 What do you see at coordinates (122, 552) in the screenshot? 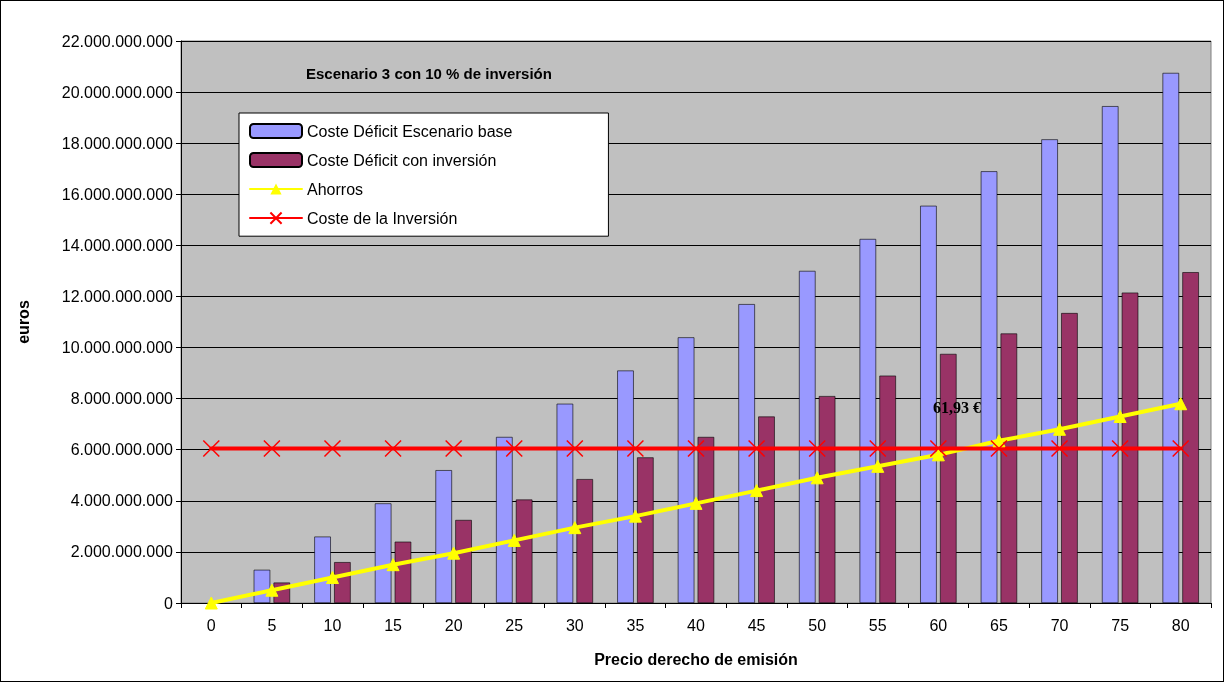
I see `y-tick-label: 2.000.000.000` at bounding box center [122, 552].